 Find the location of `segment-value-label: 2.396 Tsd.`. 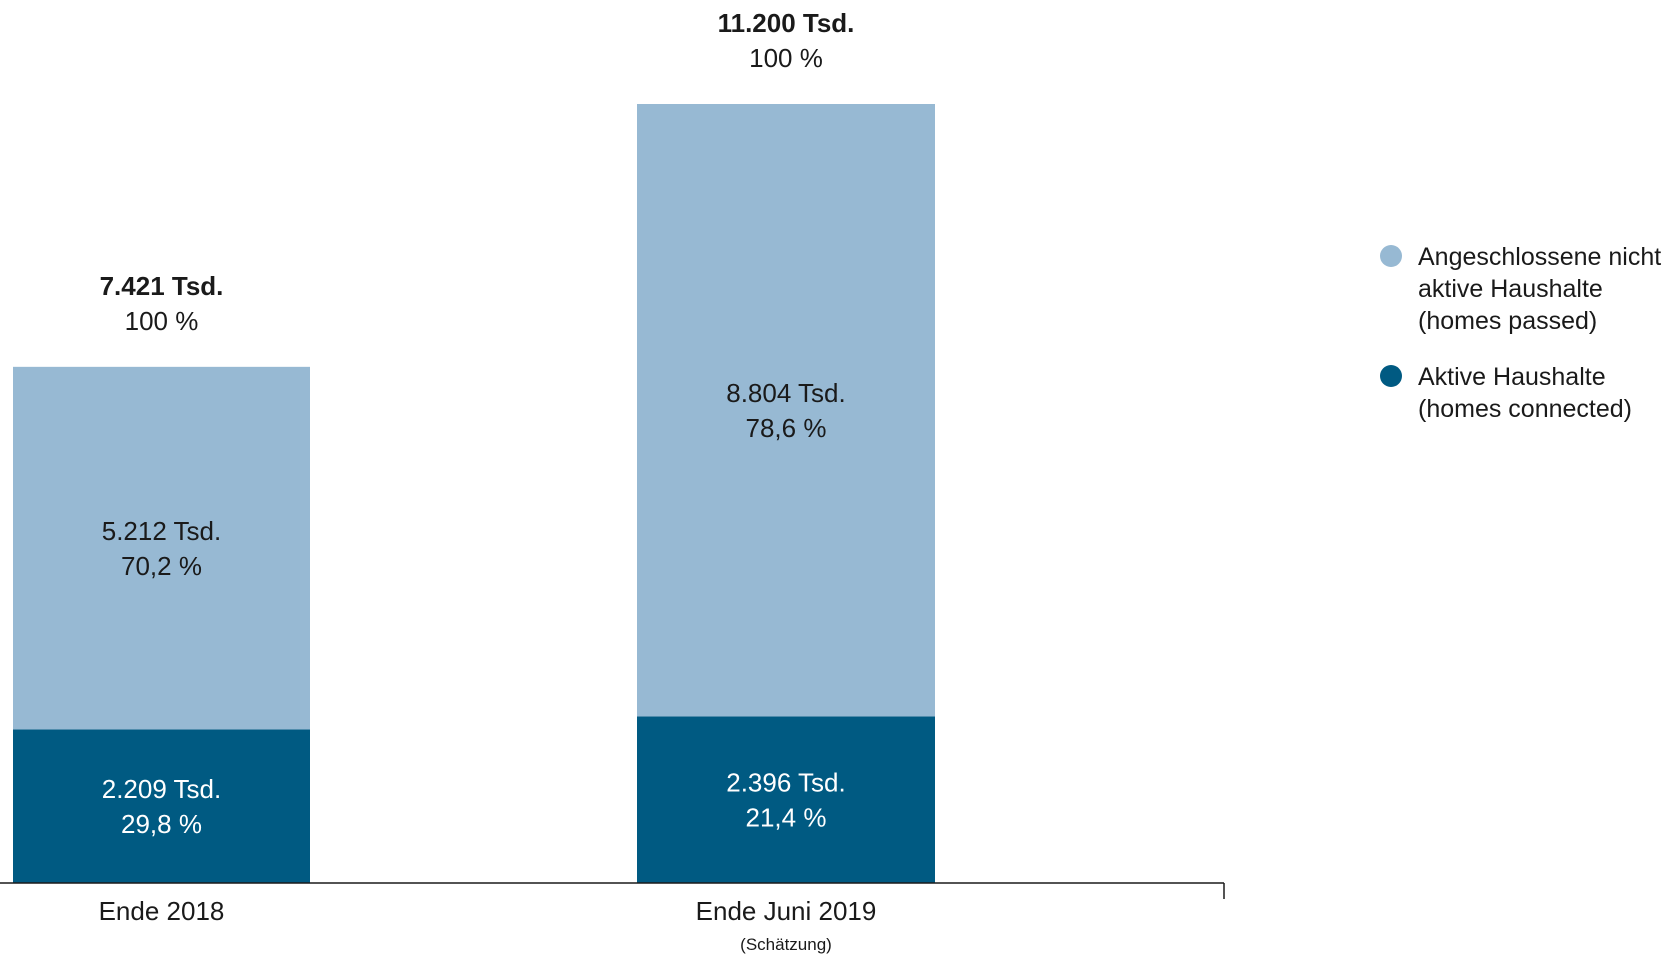

segment-value-label: 2.396 Tsd. is located at coordinates (786, 783).